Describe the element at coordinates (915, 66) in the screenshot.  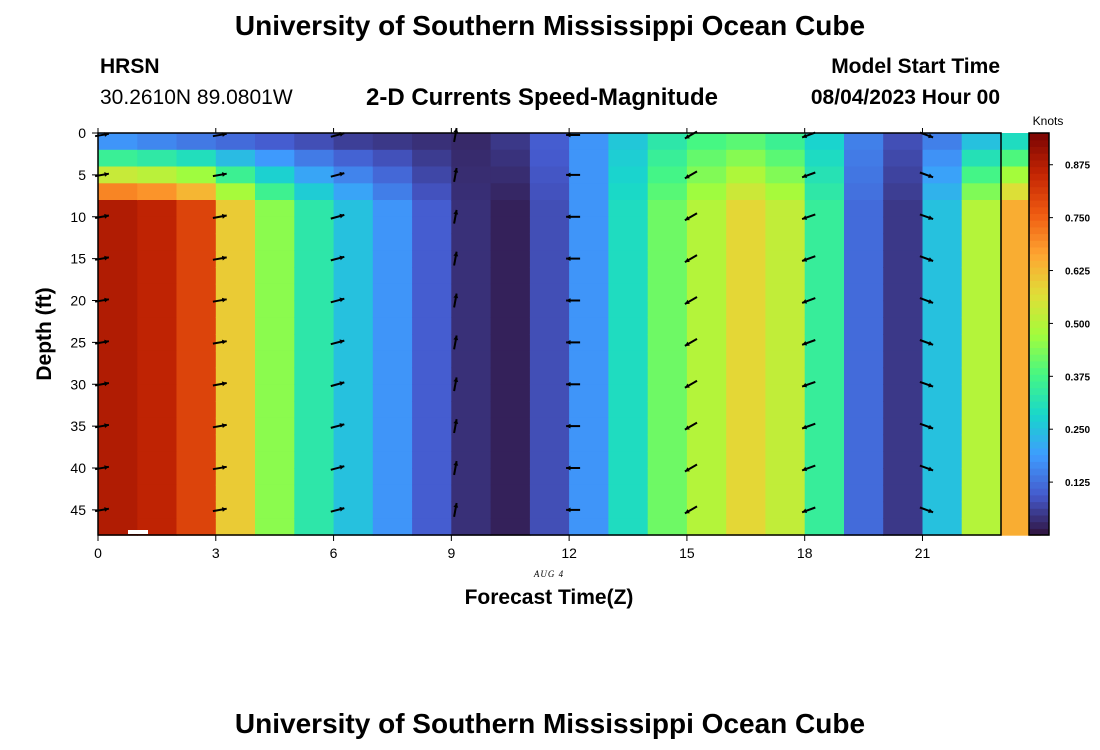
I see `model-start-label: Model Start Time` at that location.